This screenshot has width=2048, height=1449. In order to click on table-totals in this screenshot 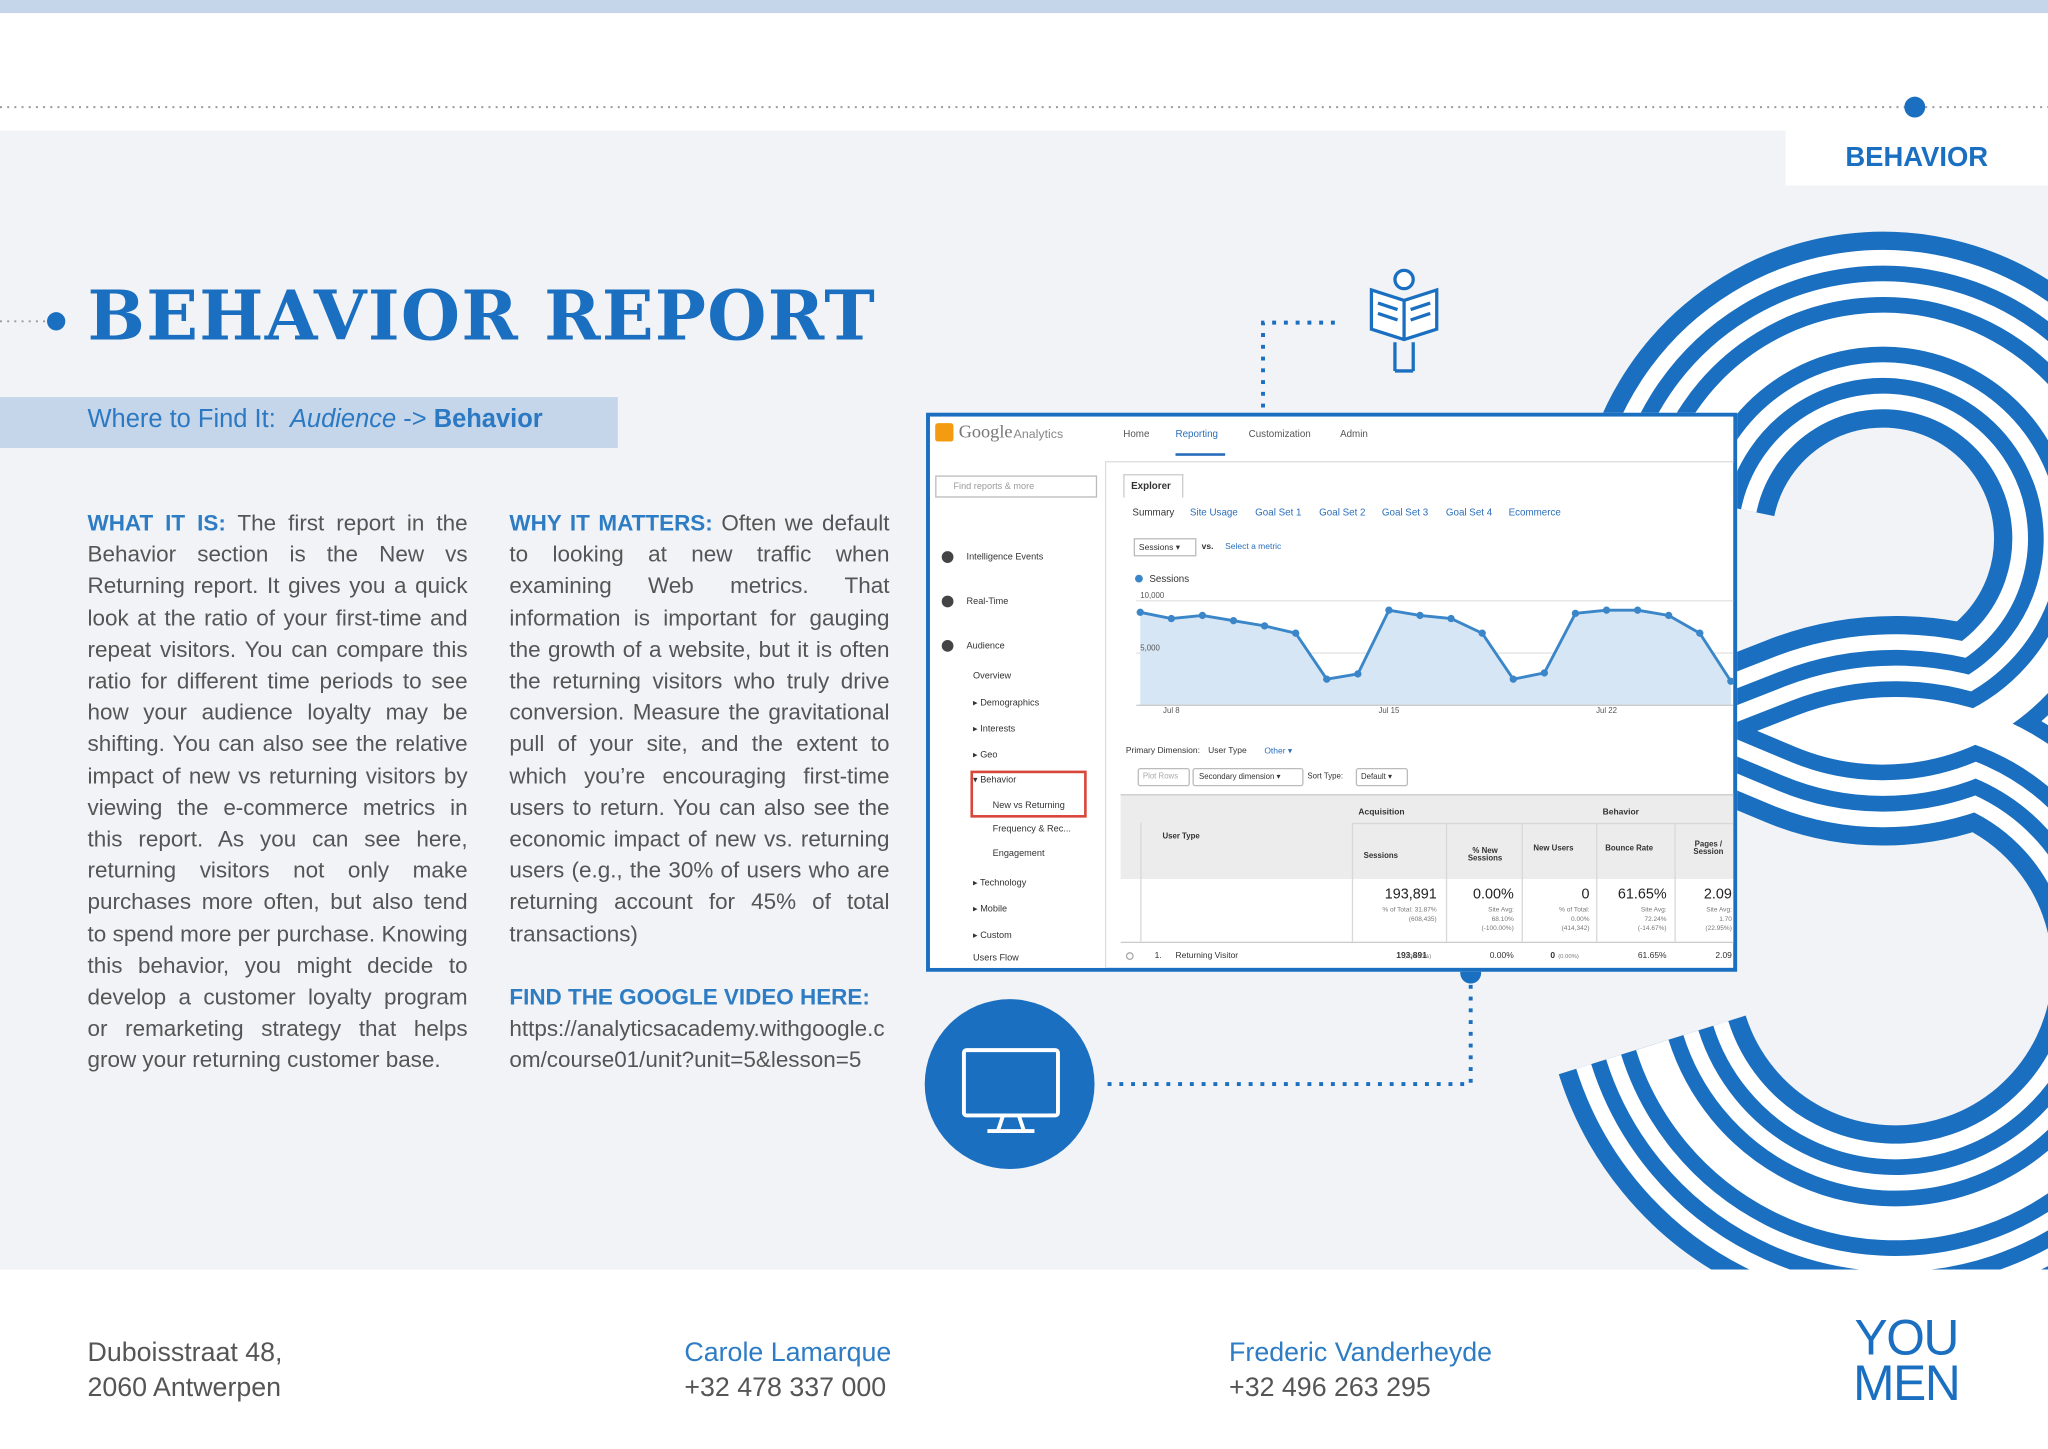, I will do `click(1427, 911)`.